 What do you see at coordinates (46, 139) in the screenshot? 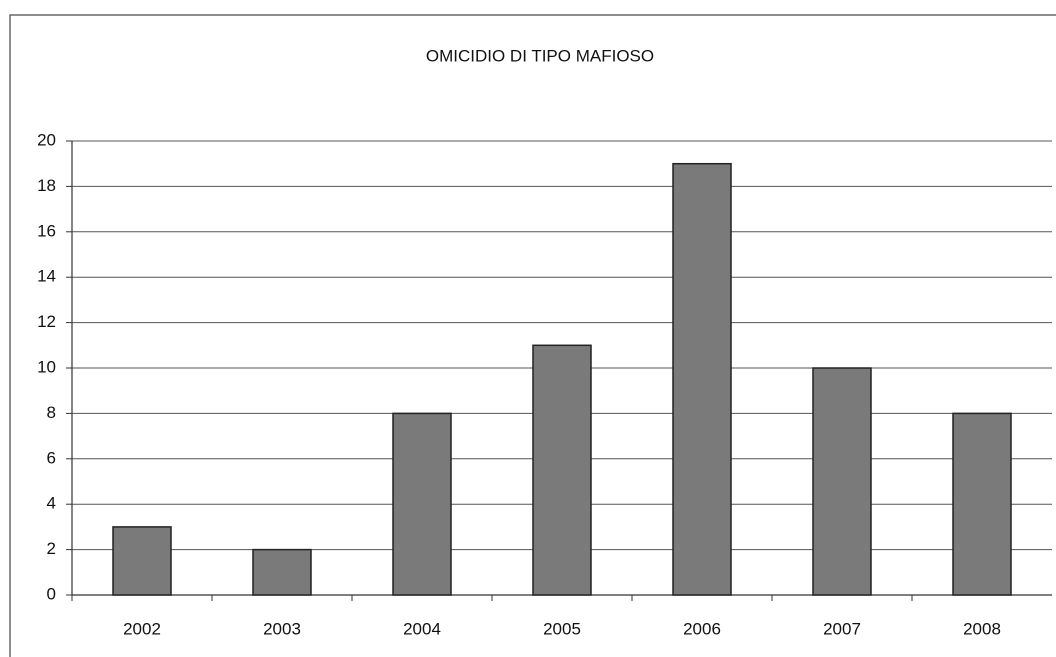
I see `y-tick-label: 20` at bounding box center [46, 139].